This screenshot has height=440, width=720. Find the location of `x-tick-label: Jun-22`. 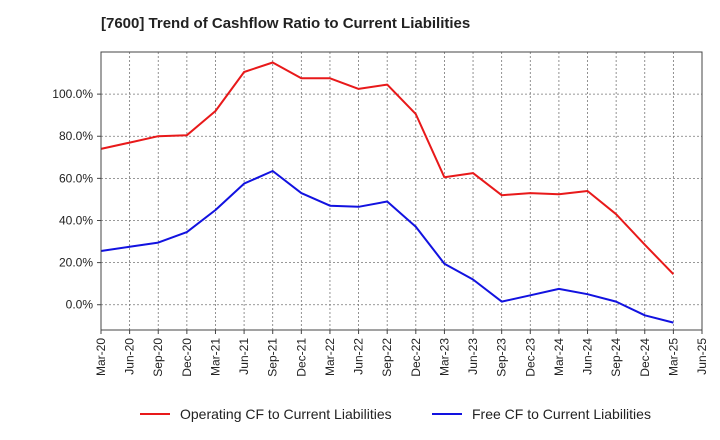

x-tick-label: Jun-22 is located at coordinates (359, 356).